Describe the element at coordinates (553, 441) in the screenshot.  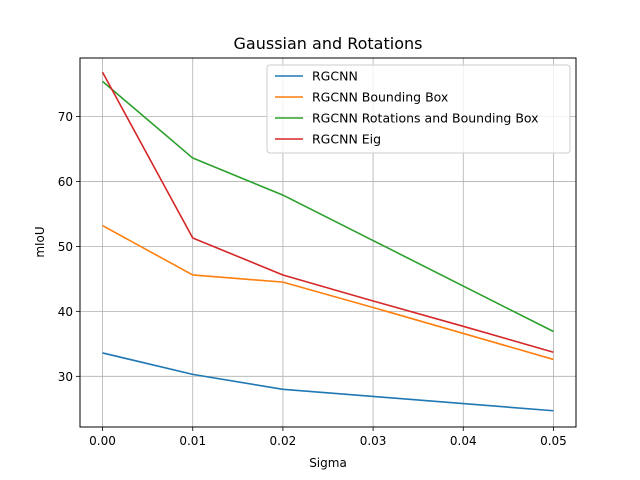
I see `x-tick-label: 0.05` at that location.